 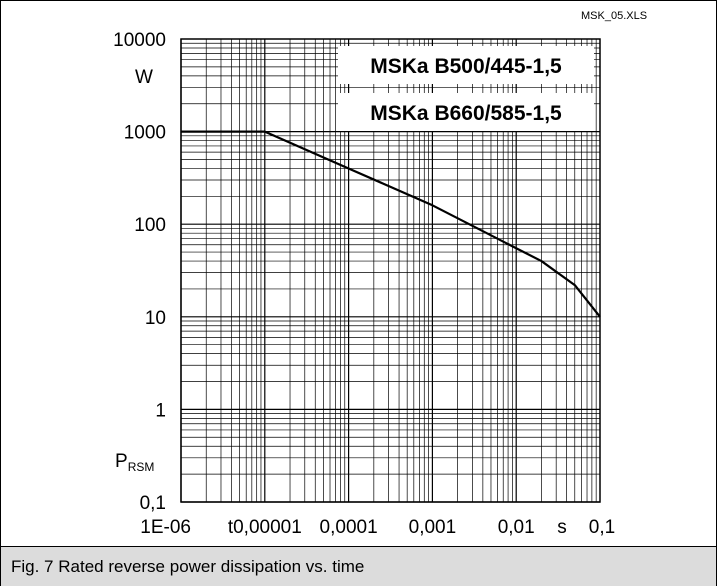 What do you see at coordinates (165, 527) in the screenshot?
I see `x-tick-label: 1E-06` at bounding box center [165, 527].